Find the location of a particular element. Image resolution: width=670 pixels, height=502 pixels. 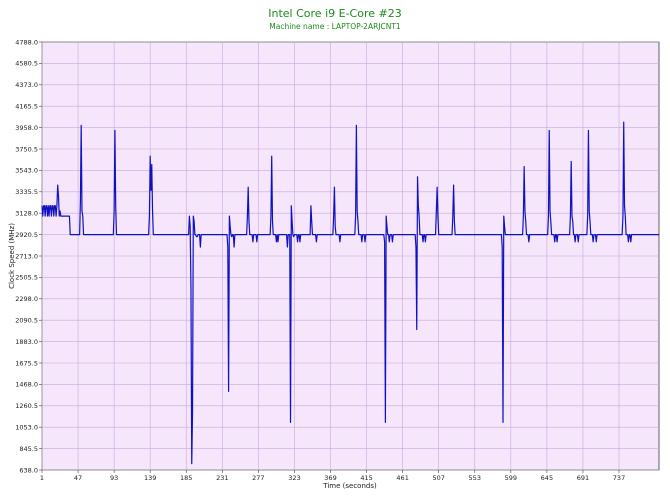

y-tick-label: 3335.5 is located at coordinates (26, 192).